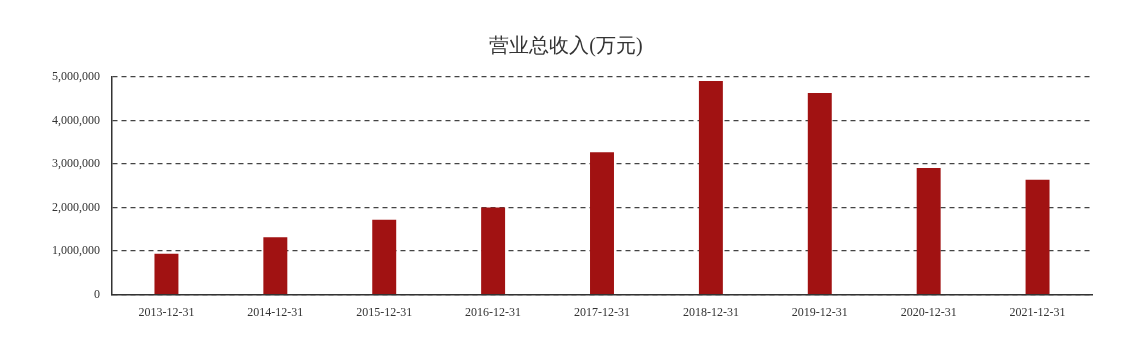  I want to click on x-tick-label: 2015-12-31, so click(384, 311).